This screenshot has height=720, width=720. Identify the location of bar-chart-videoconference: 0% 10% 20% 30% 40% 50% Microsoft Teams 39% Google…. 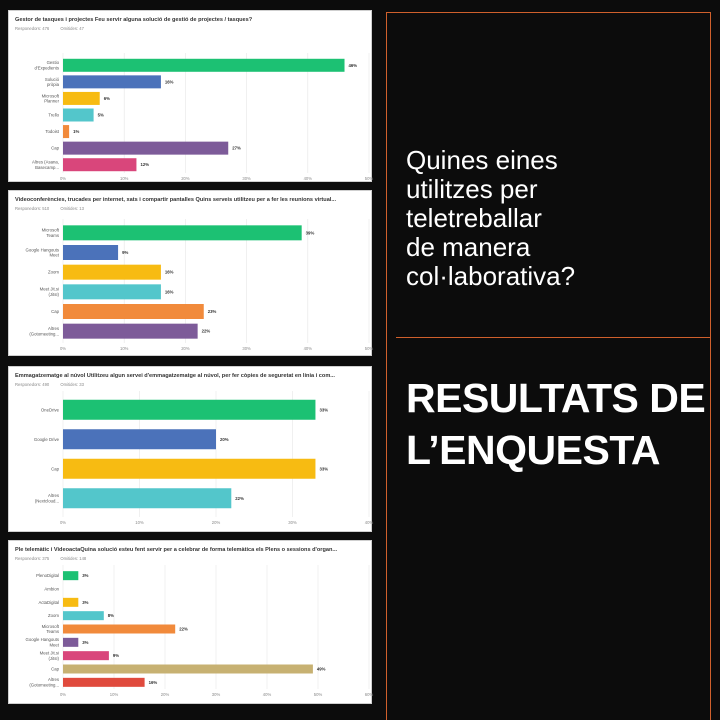
(200, 285).